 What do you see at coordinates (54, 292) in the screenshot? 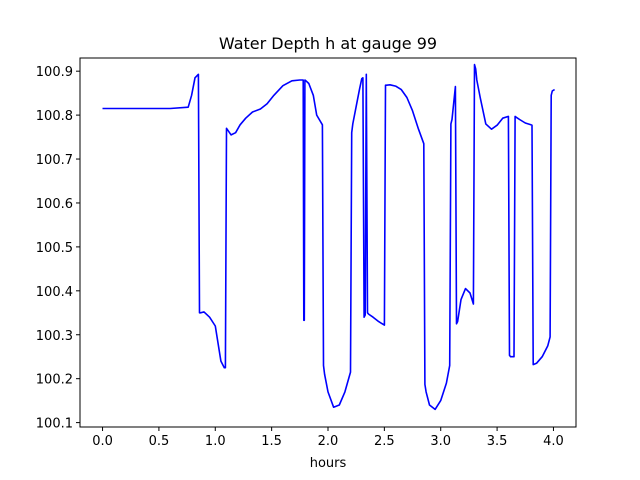
I see `y-tick-label: 100.4` at bounding box center [54, 292].